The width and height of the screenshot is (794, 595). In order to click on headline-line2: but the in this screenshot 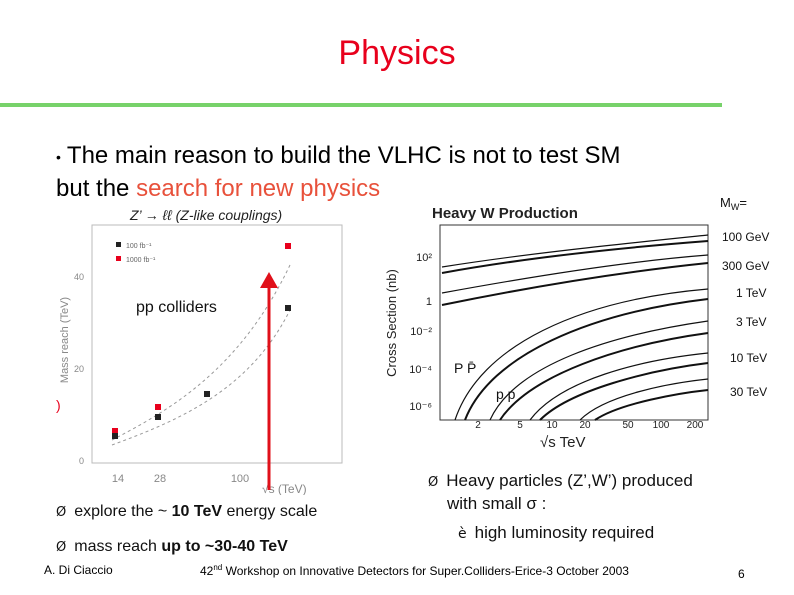, I will do `click(96, 188)`.